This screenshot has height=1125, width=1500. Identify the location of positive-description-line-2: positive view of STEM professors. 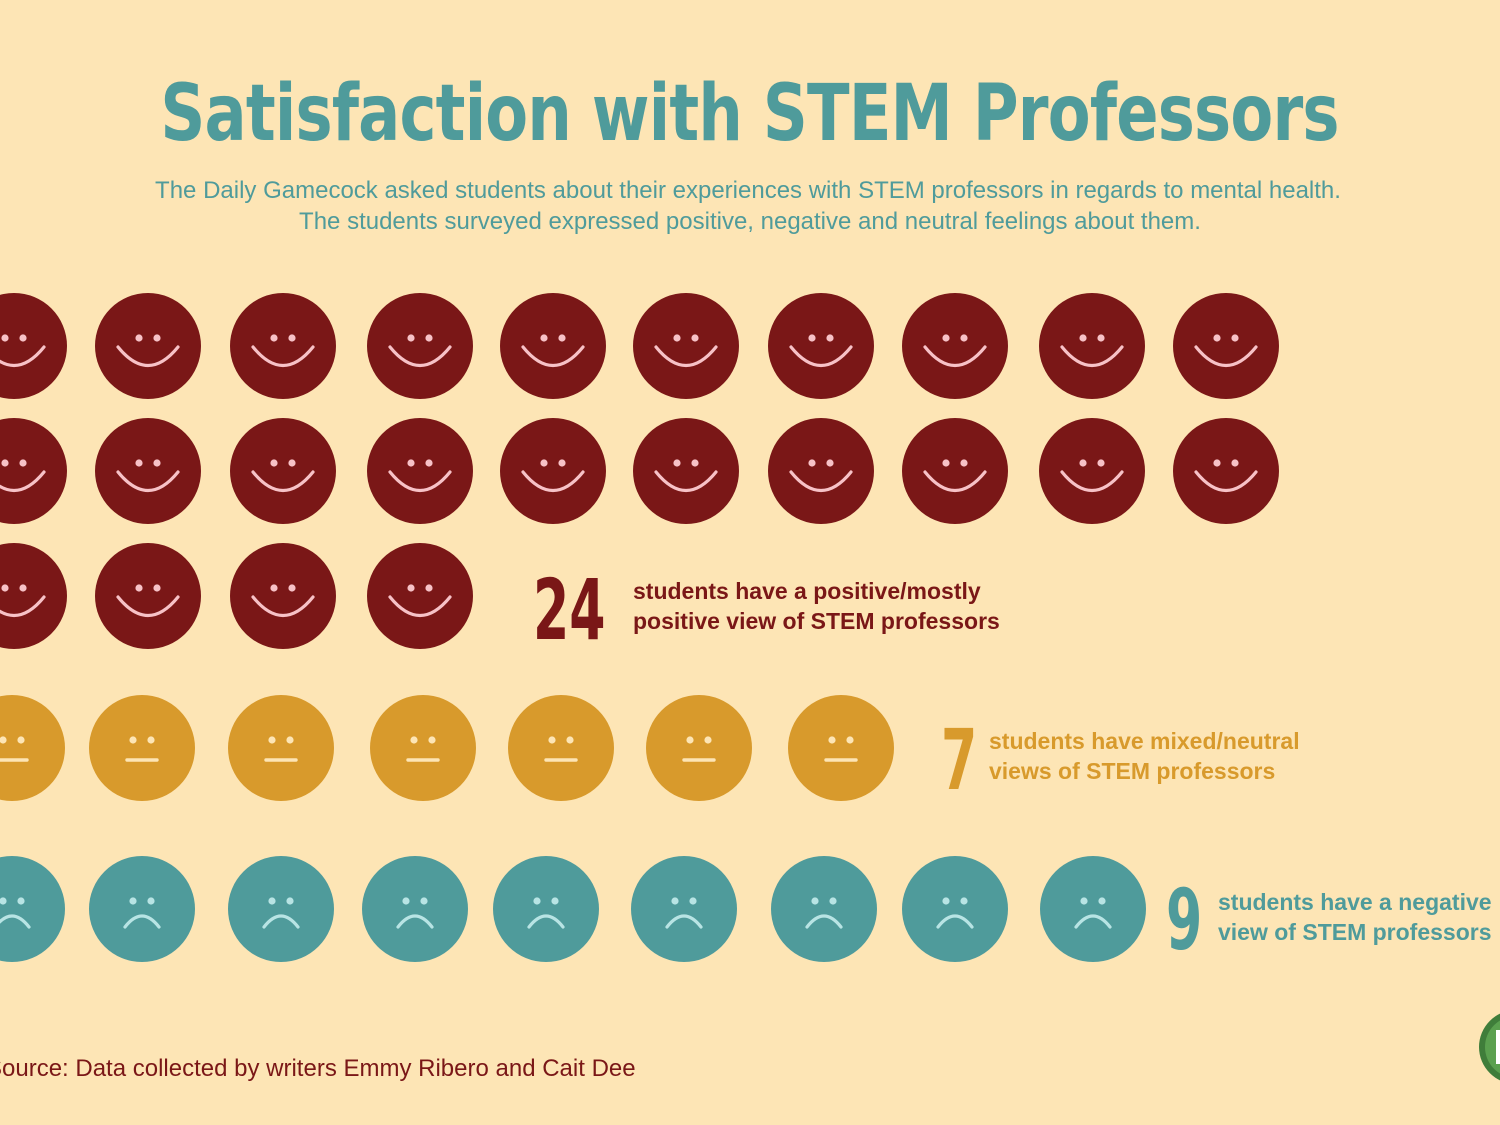
(816, 621).